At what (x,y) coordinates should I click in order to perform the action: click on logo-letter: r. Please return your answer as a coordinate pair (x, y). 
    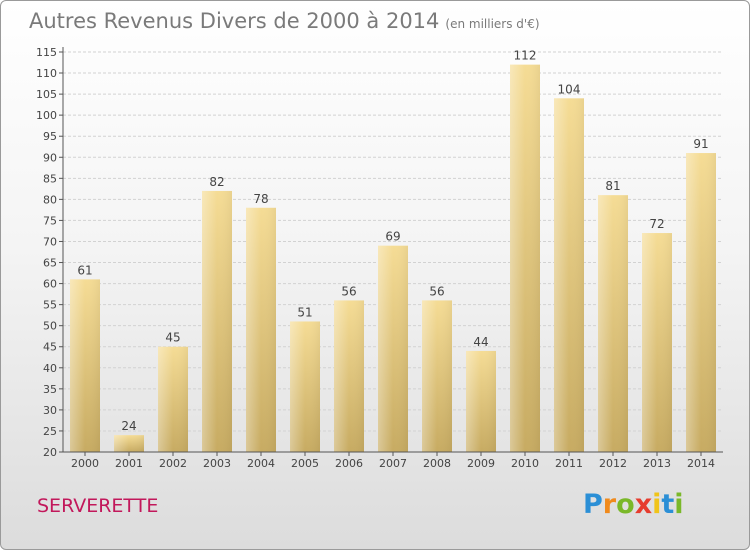
    Looking at the image, I should click on (609, 504).